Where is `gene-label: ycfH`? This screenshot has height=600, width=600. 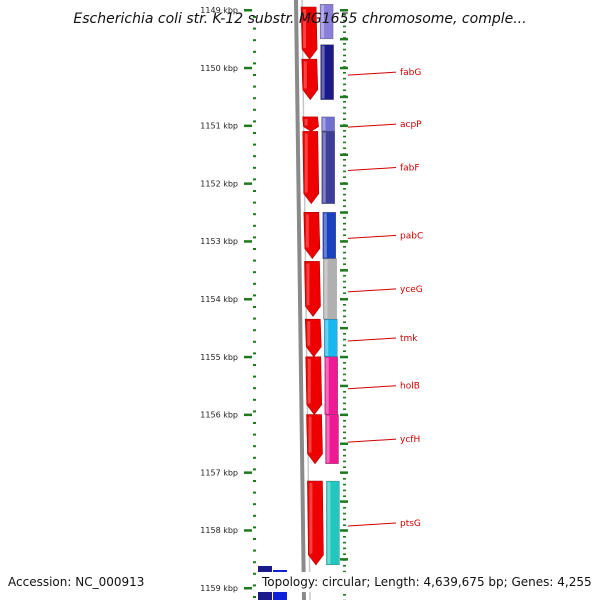
gene-label: ycfH is located at coordinates (410, 440).